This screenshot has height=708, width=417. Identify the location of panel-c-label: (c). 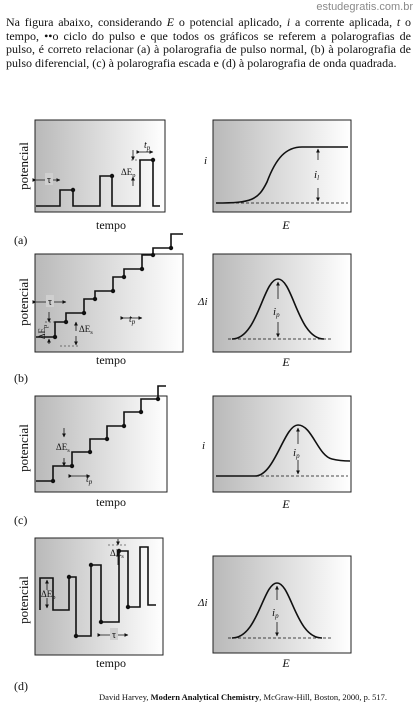
(20, 520).